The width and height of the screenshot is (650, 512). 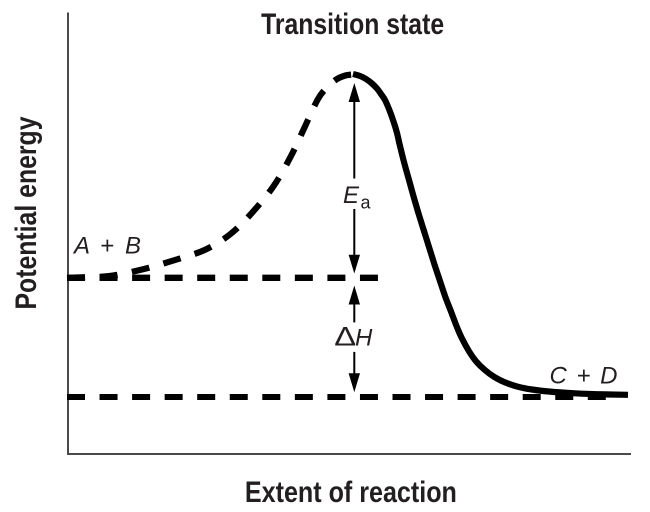 I want to click on svg-text: Δ, so click(x=345, y=337).